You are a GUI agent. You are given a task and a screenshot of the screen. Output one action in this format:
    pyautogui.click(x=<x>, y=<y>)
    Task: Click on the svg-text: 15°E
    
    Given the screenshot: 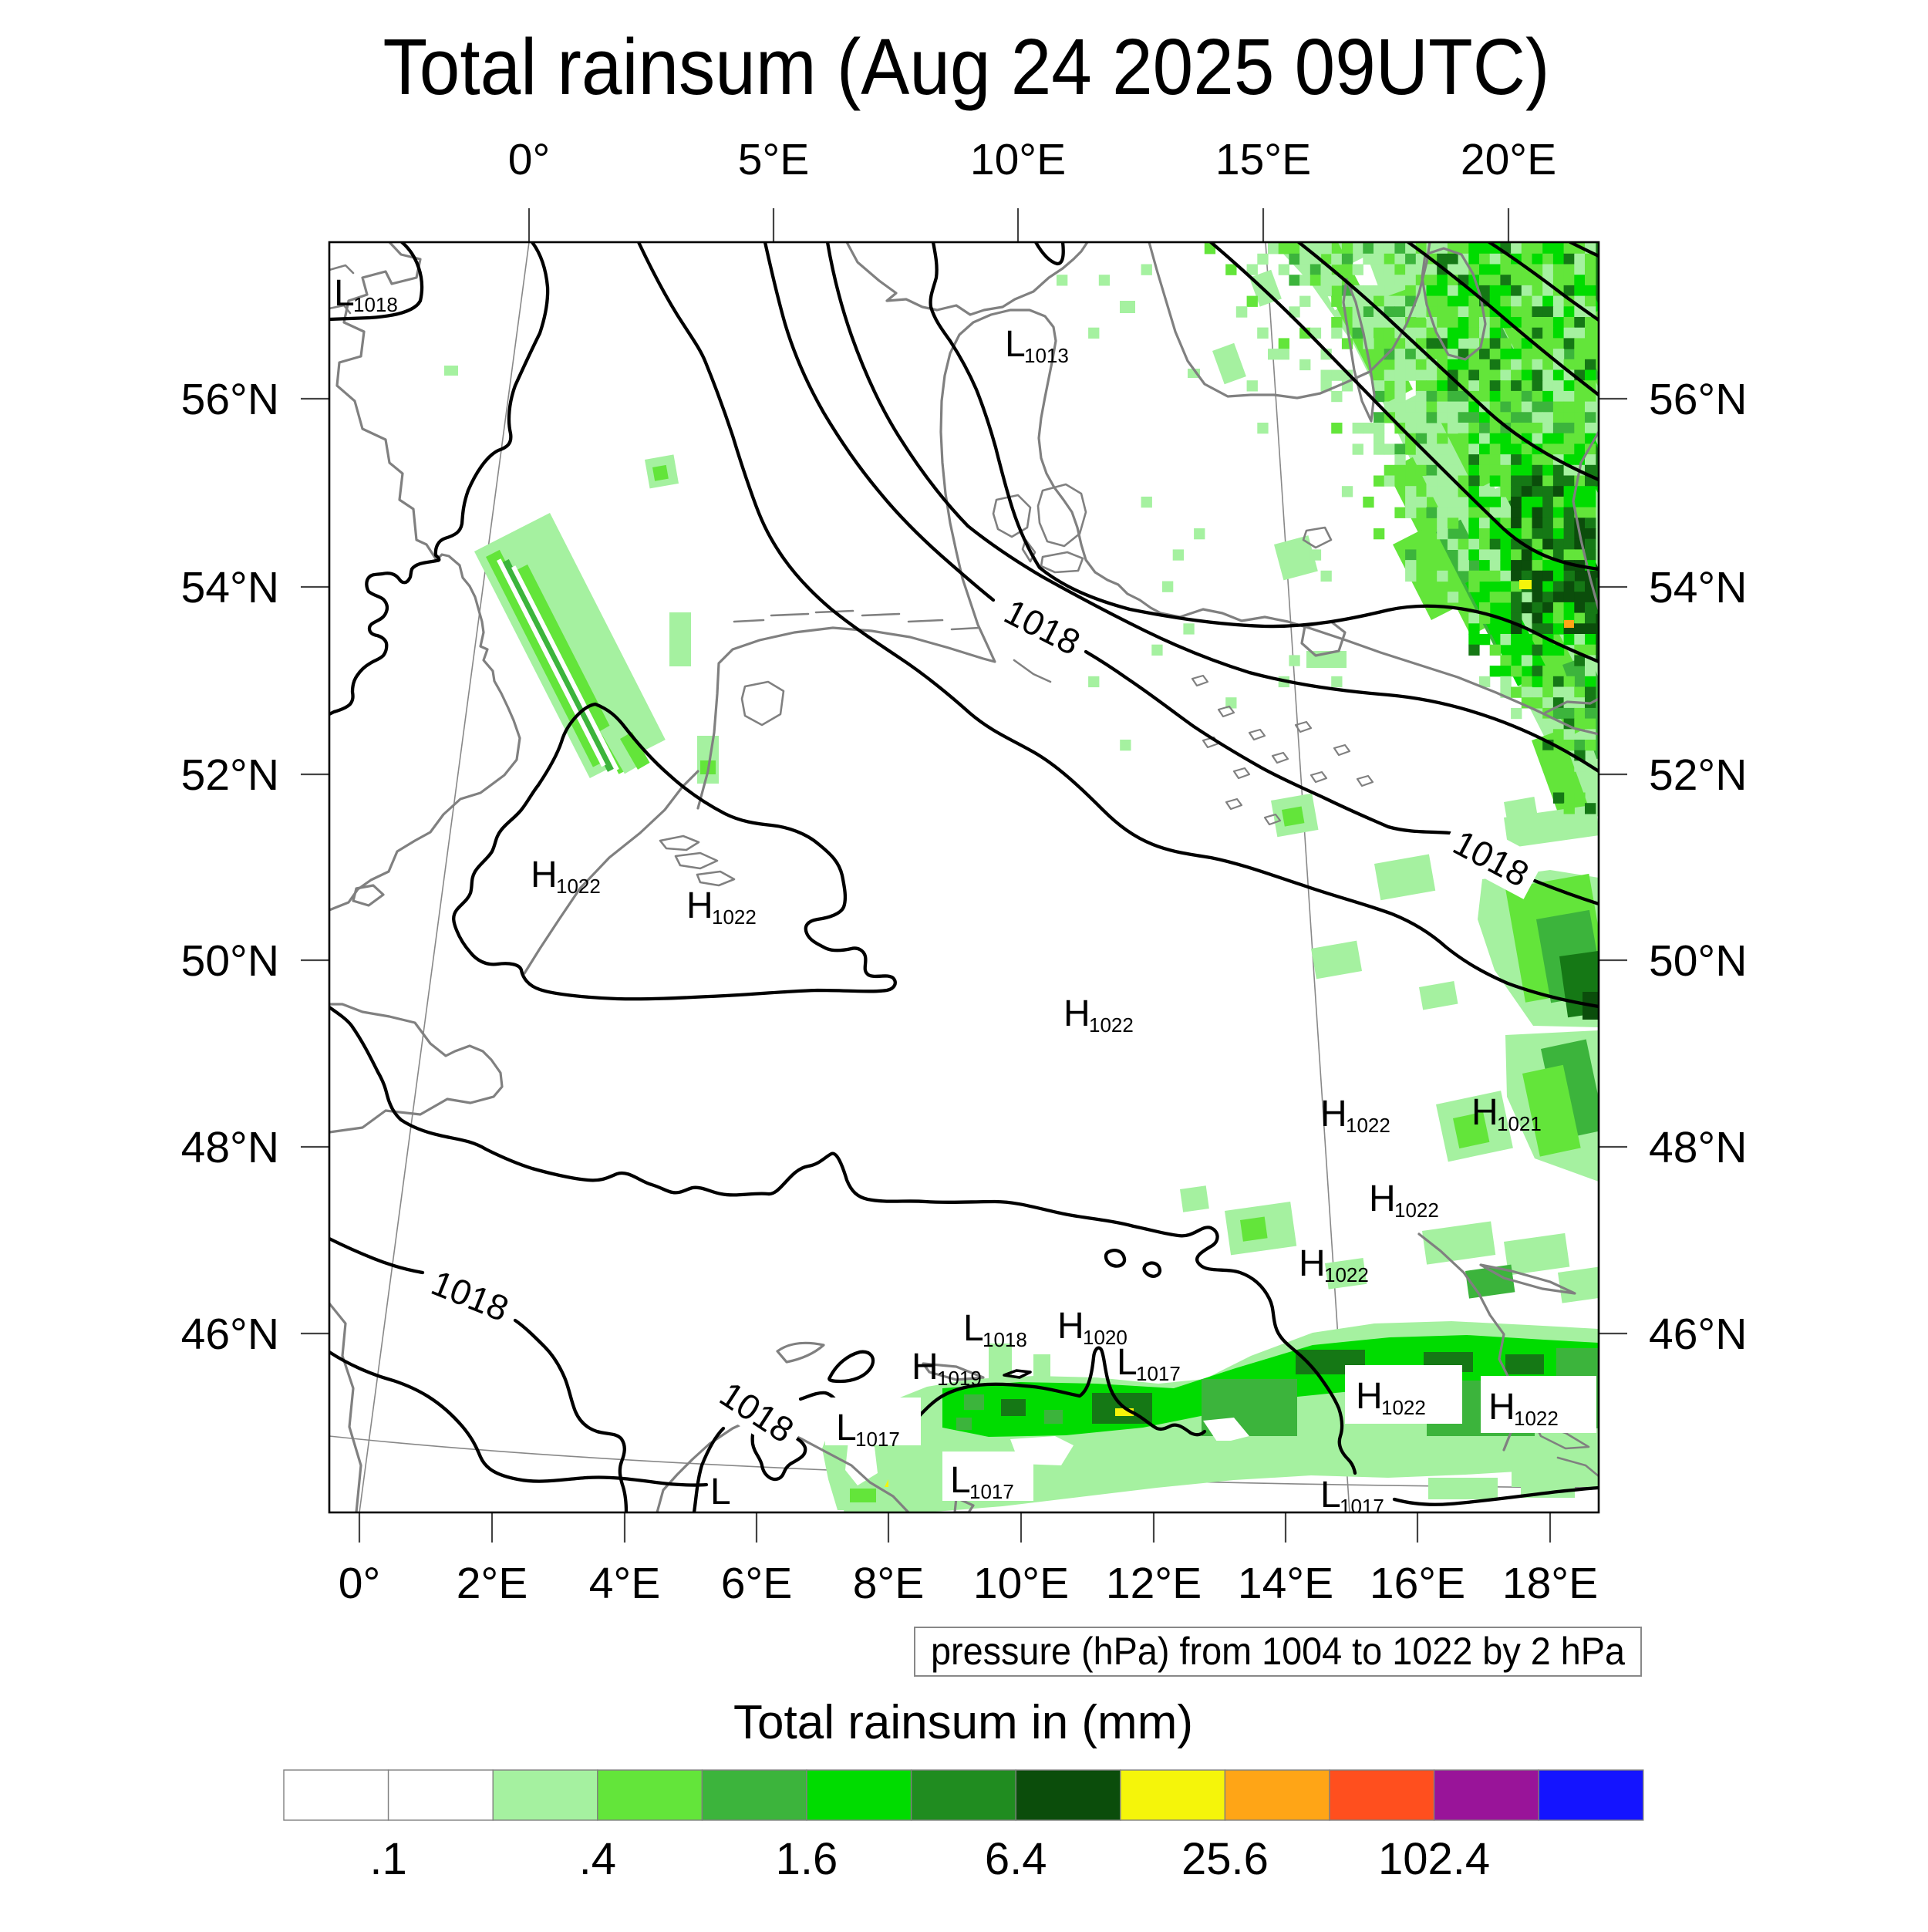 What is the action you would take?
    pyautogui.click(x=1263, y=159)
    